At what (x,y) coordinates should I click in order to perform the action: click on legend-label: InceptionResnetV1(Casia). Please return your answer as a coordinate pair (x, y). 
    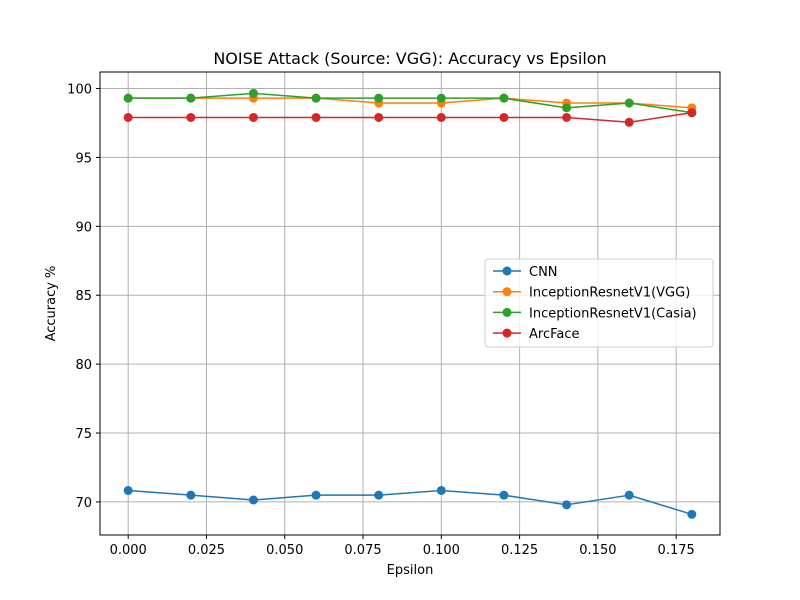
    Looking at the image, I should click on (613, 313).